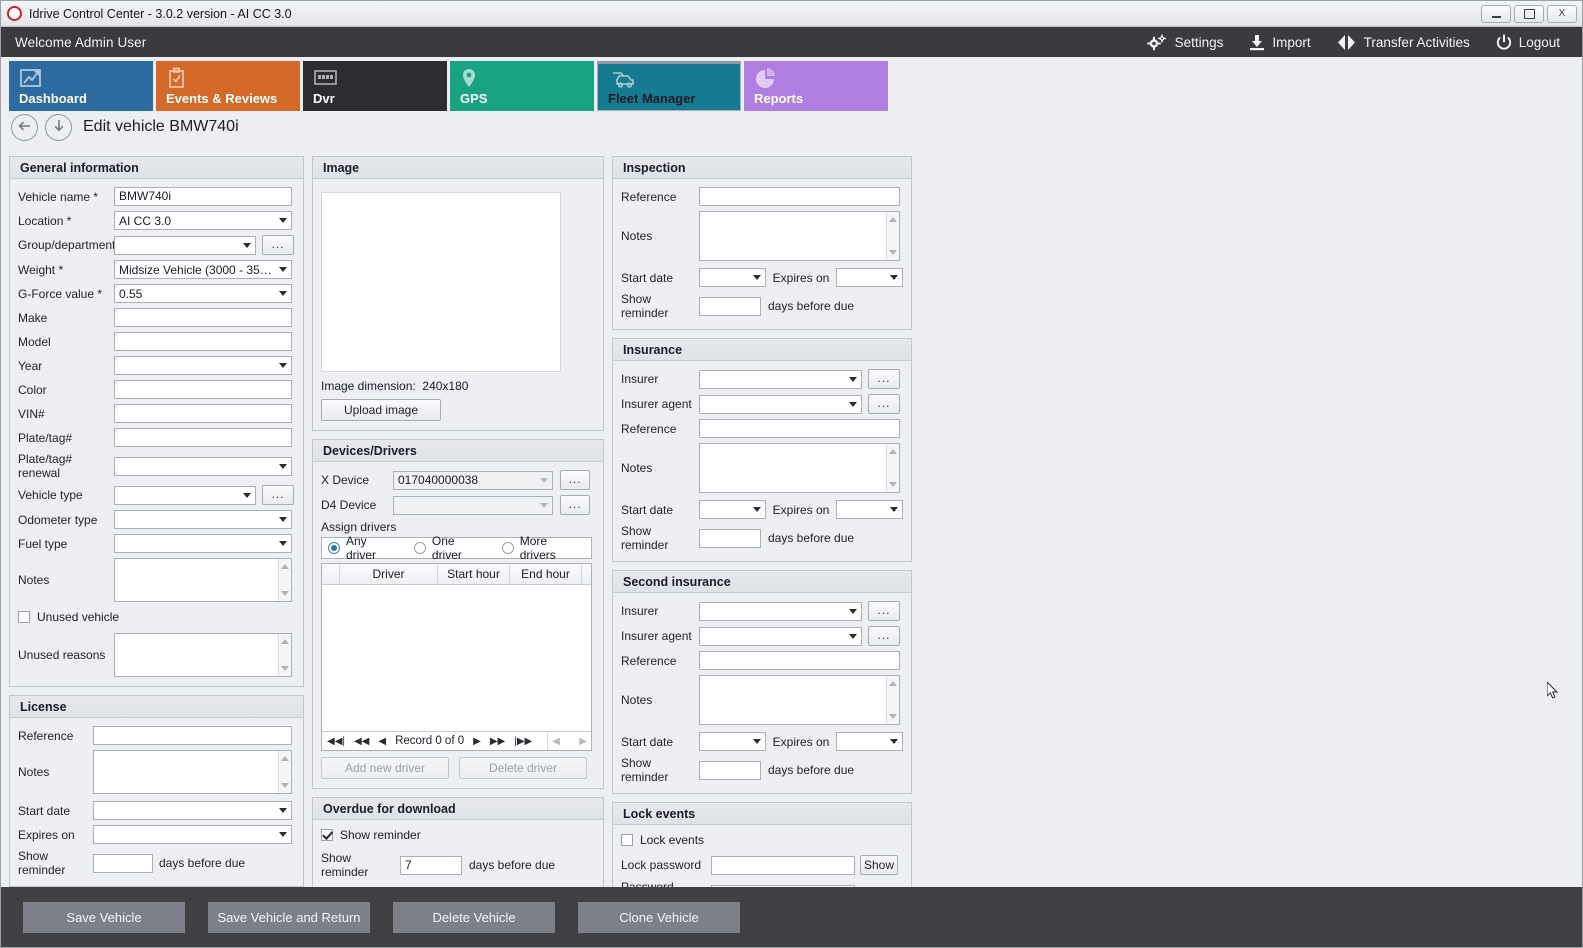 This screenshot has width=1583, height=948. What do you see at coordinates (203, 341) in the screenshot?
I see `model-input` at bounding box center [203, 341].